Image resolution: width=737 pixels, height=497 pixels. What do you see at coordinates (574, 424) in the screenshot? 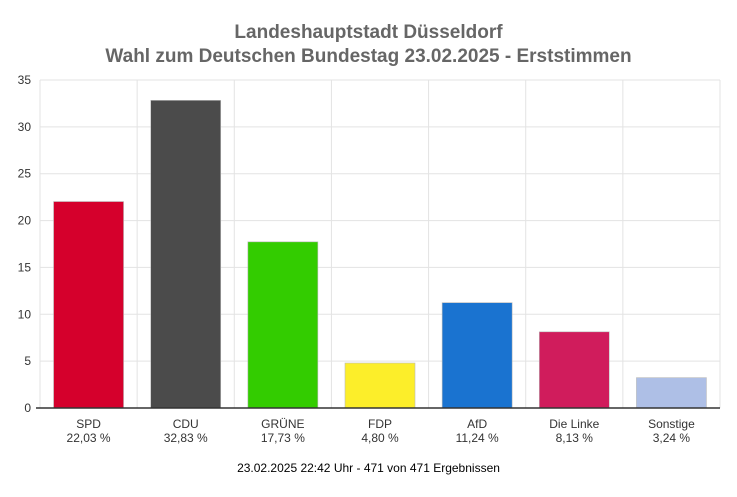
I see `x-tick-label: Die Linke` at bounding box center [574, 424].